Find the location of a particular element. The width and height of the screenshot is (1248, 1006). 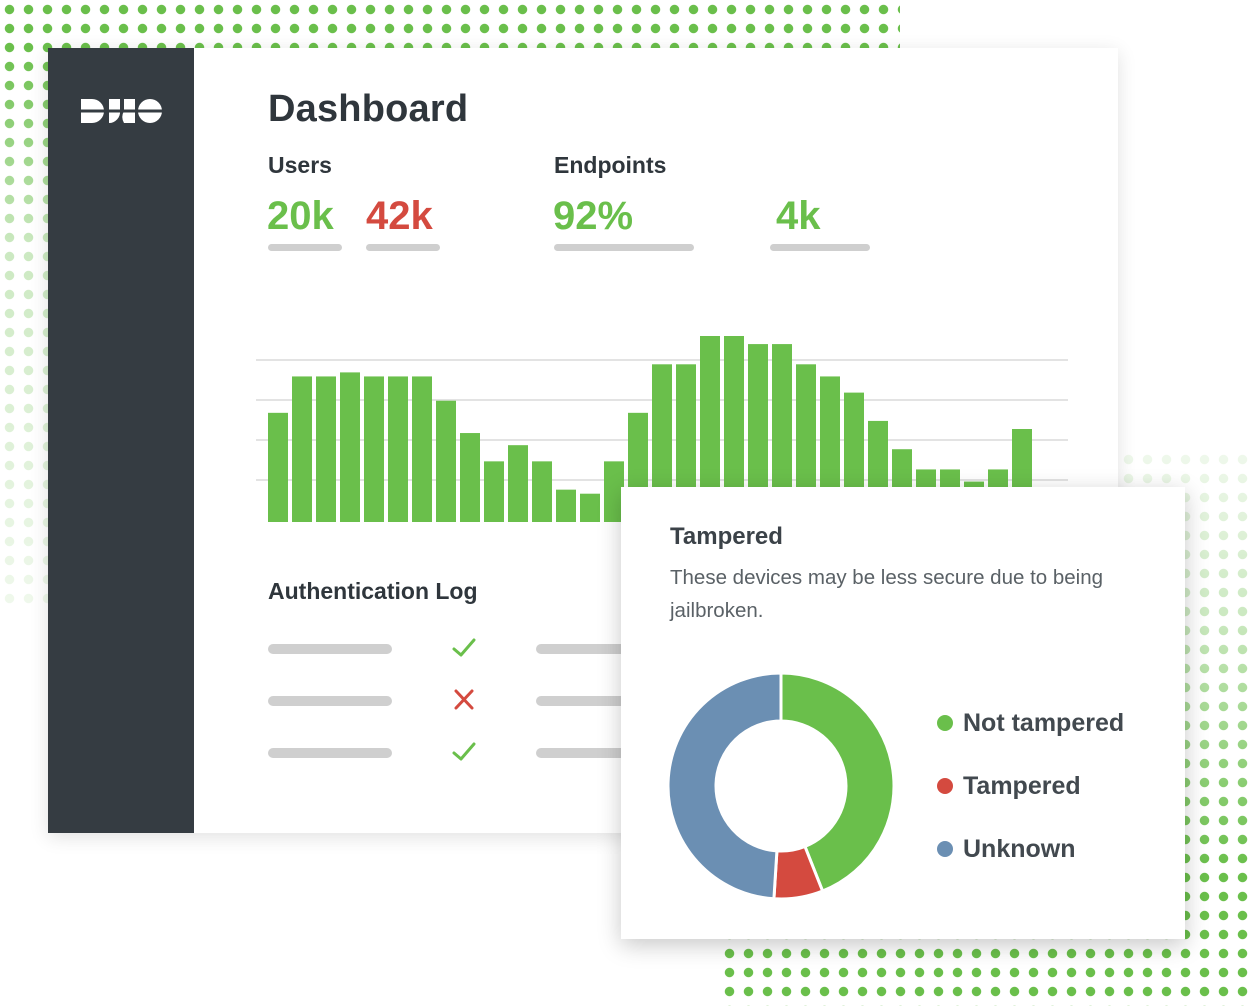

legend-label: Not tampered is located at coordinates (1044, 723).